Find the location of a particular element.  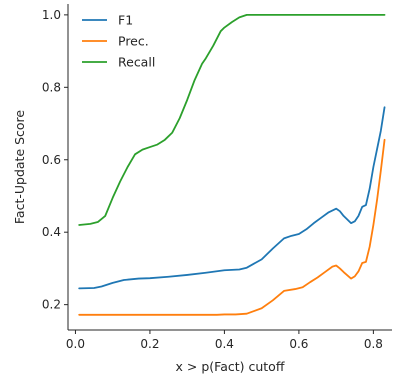

x-tick-label: 0.8 is located at coordinates (373, 344).